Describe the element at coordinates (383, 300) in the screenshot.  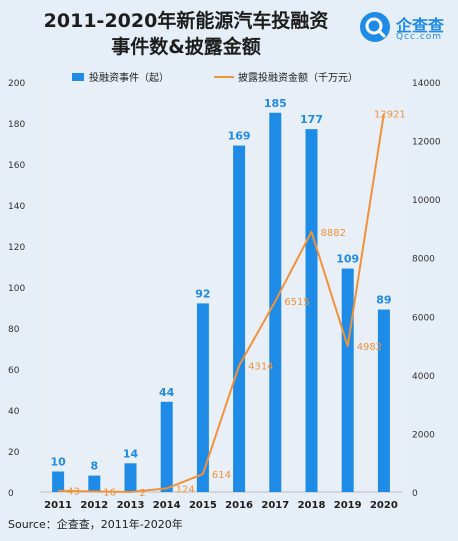
I see `bar-value-label: 89` at that location.